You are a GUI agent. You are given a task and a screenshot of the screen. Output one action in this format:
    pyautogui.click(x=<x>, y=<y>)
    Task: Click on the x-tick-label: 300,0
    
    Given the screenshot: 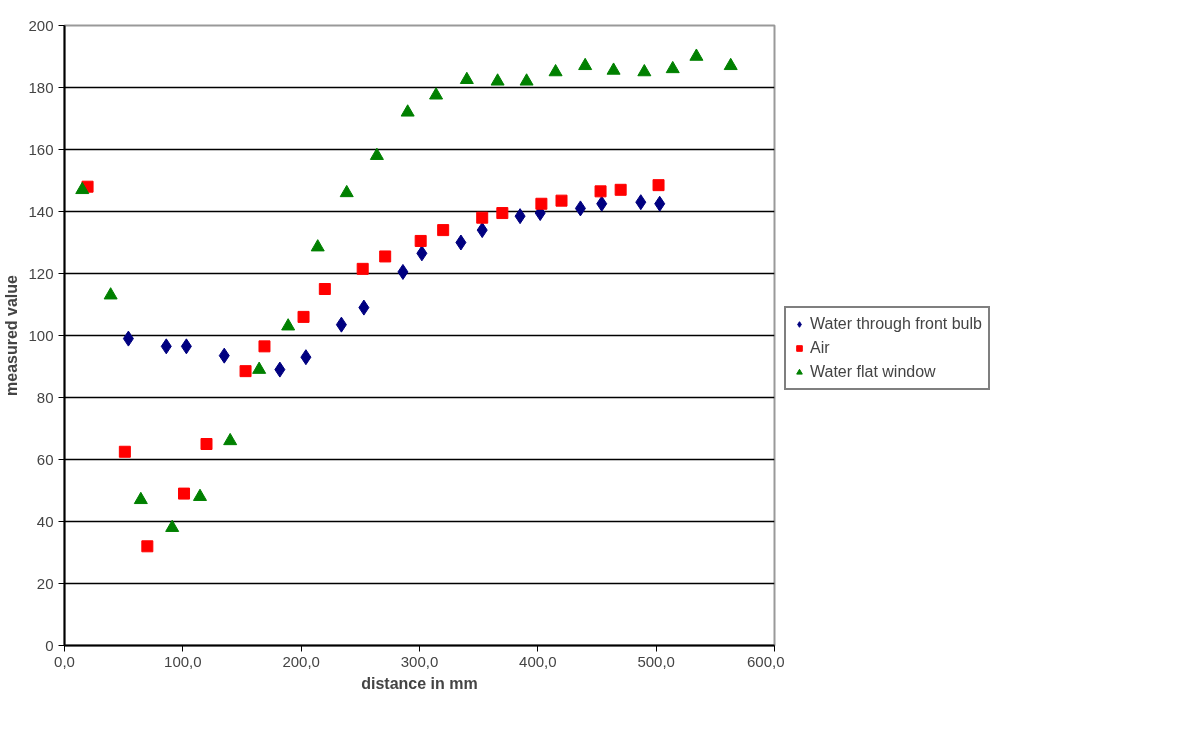 What is the action you would take?
    pyautogui.click(x=419, y=661)
    